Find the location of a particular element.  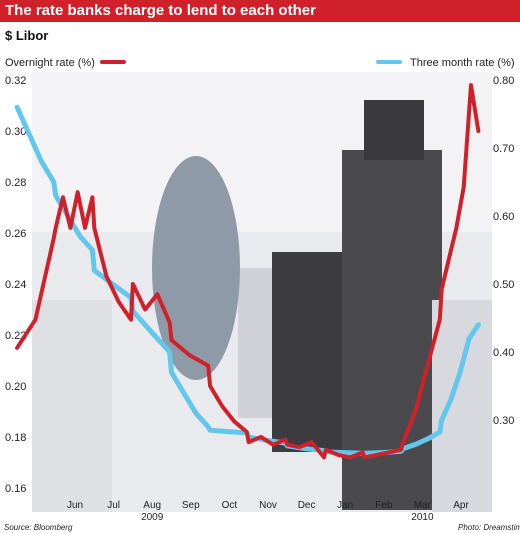

legend-three-month: Three month rate (%) is located at coordinates (445, 63).